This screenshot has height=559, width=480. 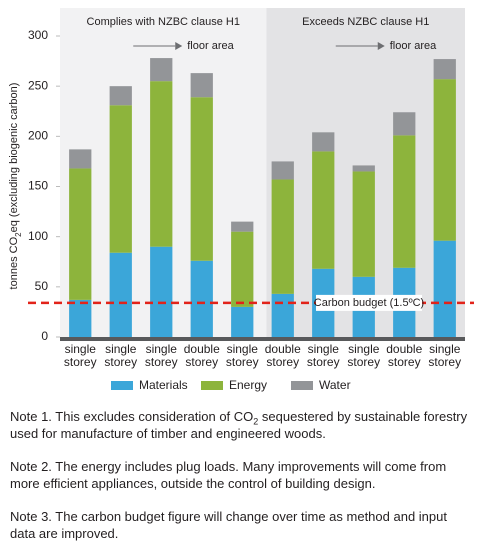 What do you see at coordinates (38, 35) in the screenshot?
I see `y-tick-label: 300` at bounding box center [38, 35].